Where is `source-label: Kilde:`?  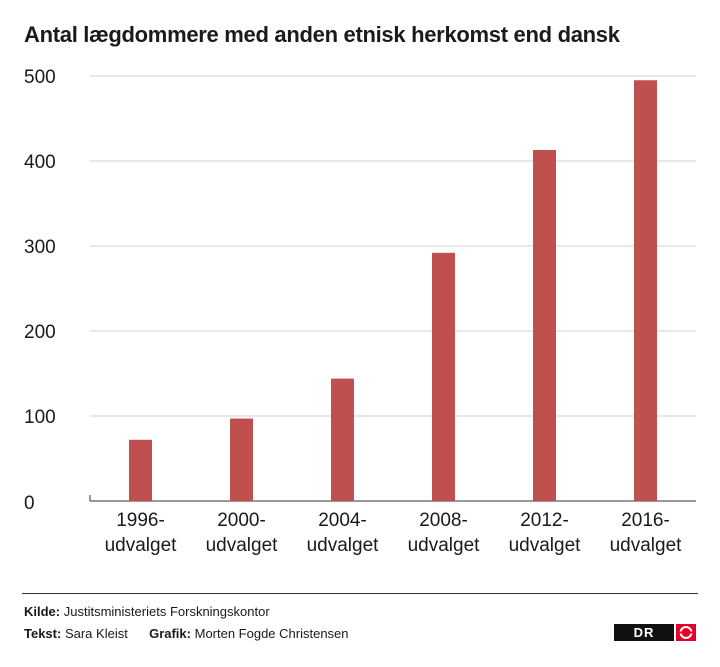
source-label: Kilde: is located at coordinates (42, 611).